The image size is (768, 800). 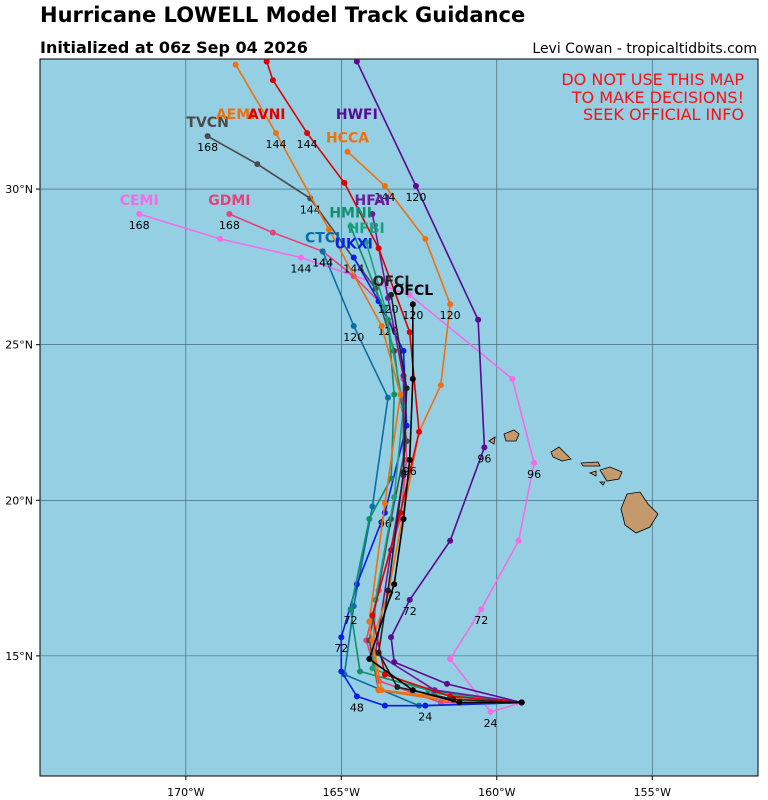 What do you see at coordinates (19, 189) in the screenshot?
I see `y-tick-label: 30°N` at bounding box center [19, 189].